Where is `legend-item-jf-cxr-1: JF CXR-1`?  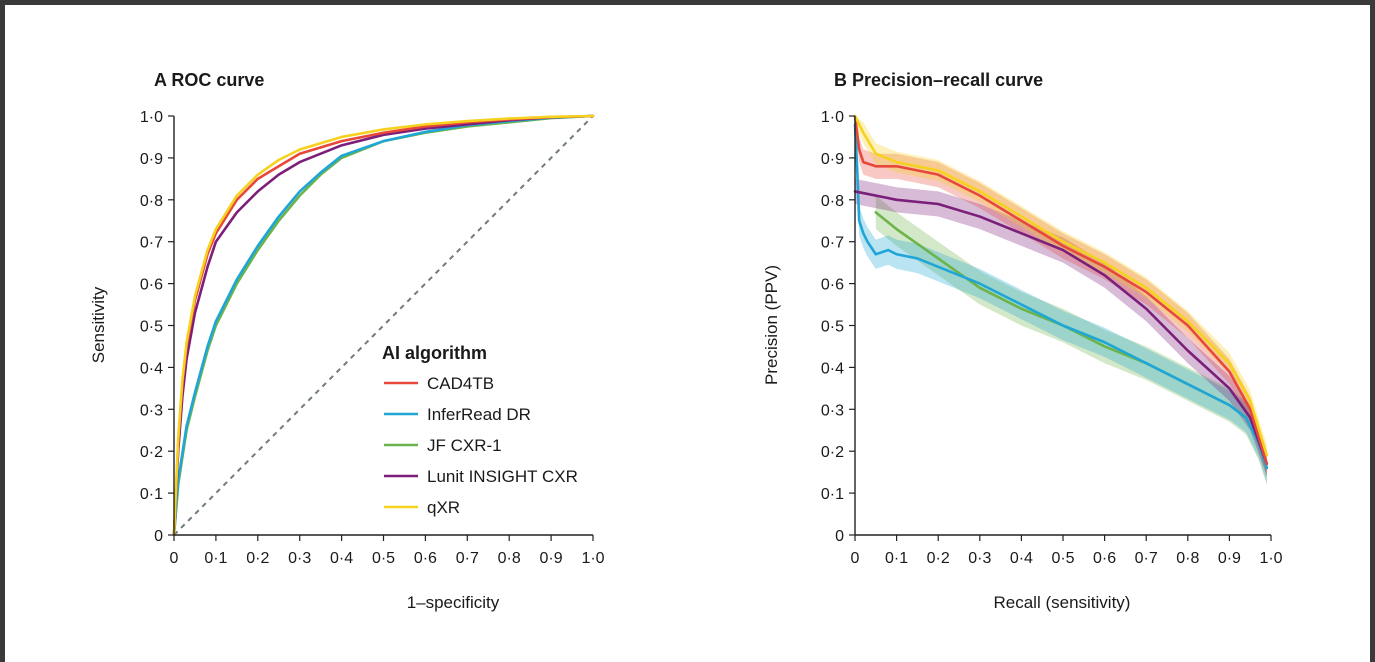
legend-item-jf-cxr-1: JF CXR-1 is located at coordinates (443, 445).